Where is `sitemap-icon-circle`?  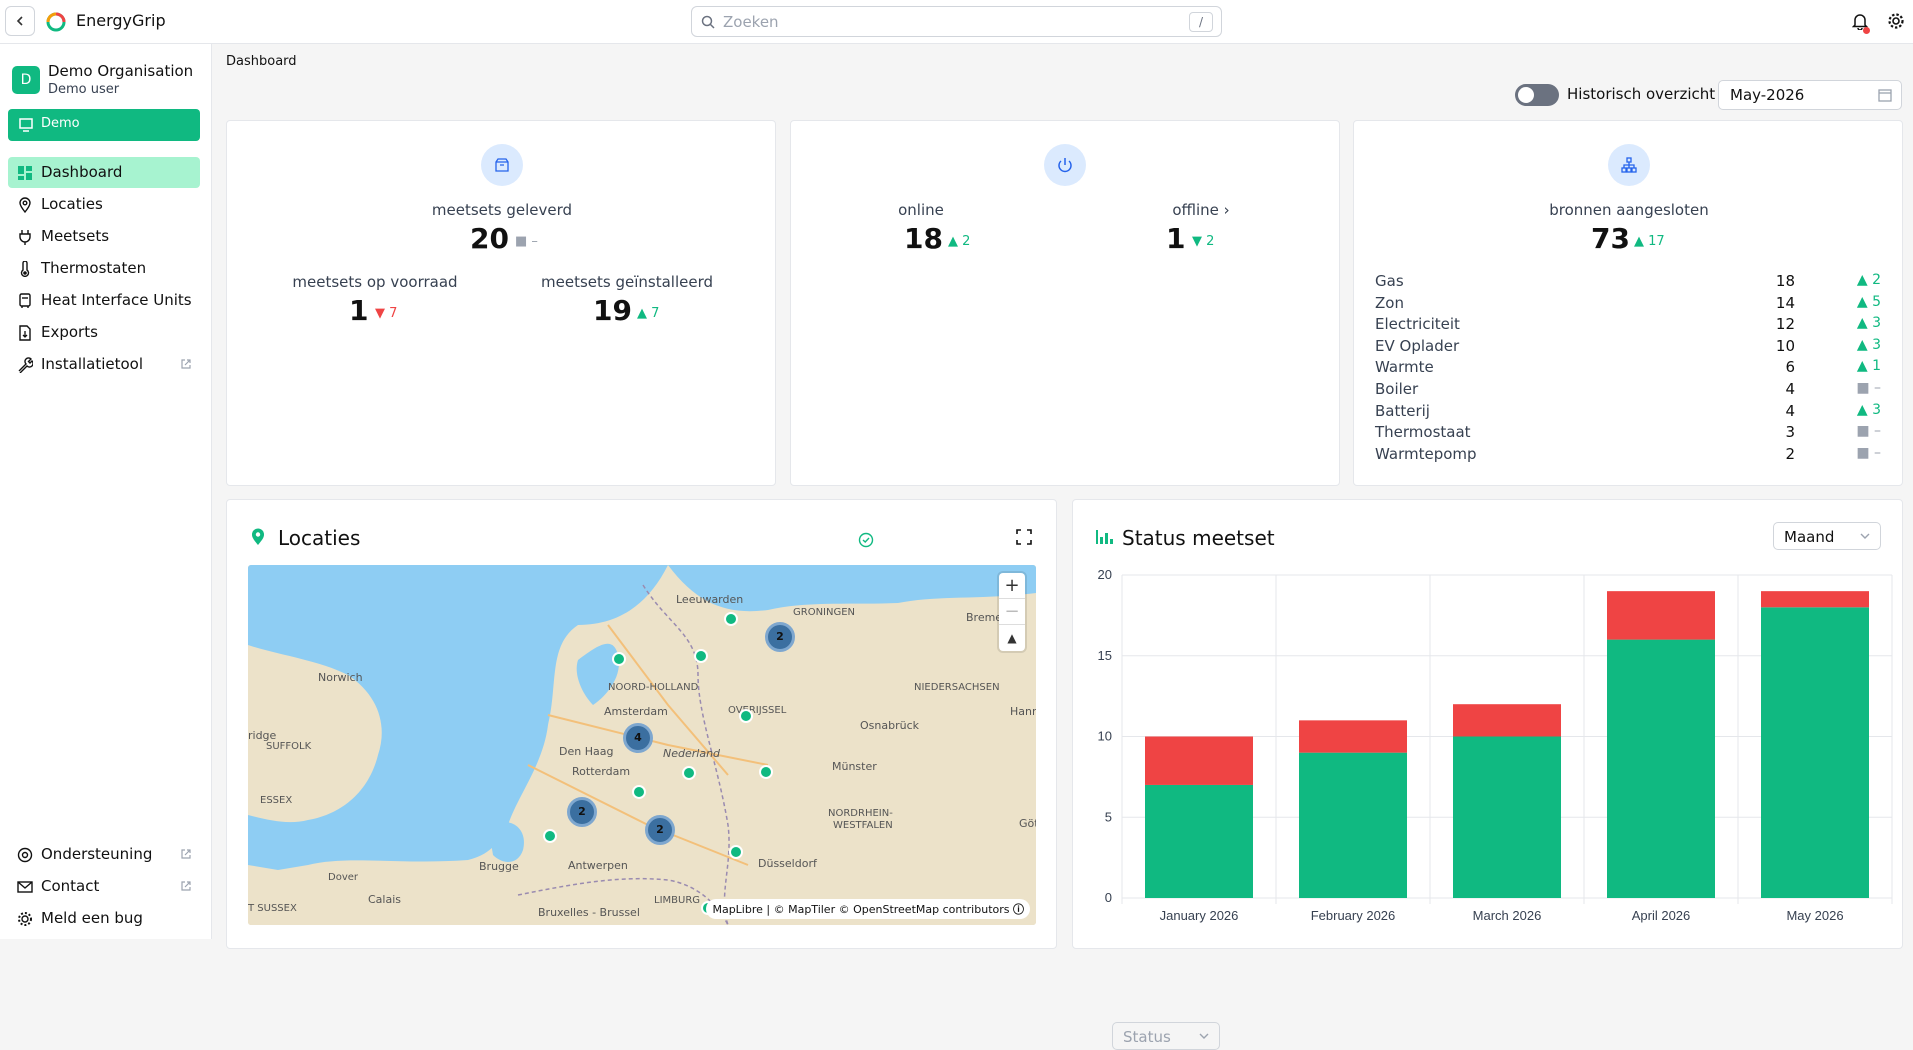
sitemap-icon-circle is located at coordinates (1629, 165).